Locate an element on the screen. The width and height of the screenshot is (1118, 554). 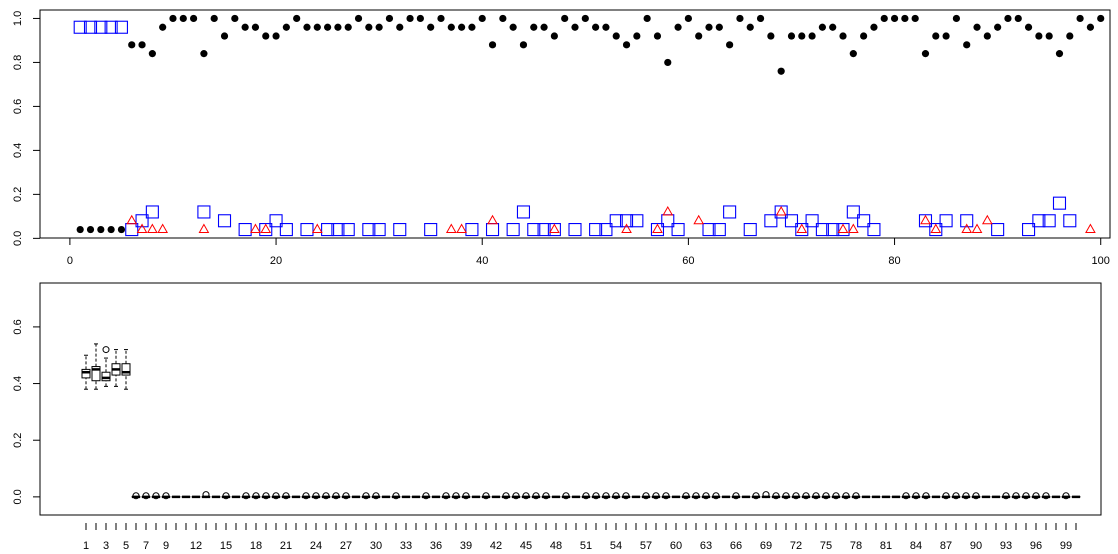
x-tick-label: 0 is located at coordinates (70, 261).